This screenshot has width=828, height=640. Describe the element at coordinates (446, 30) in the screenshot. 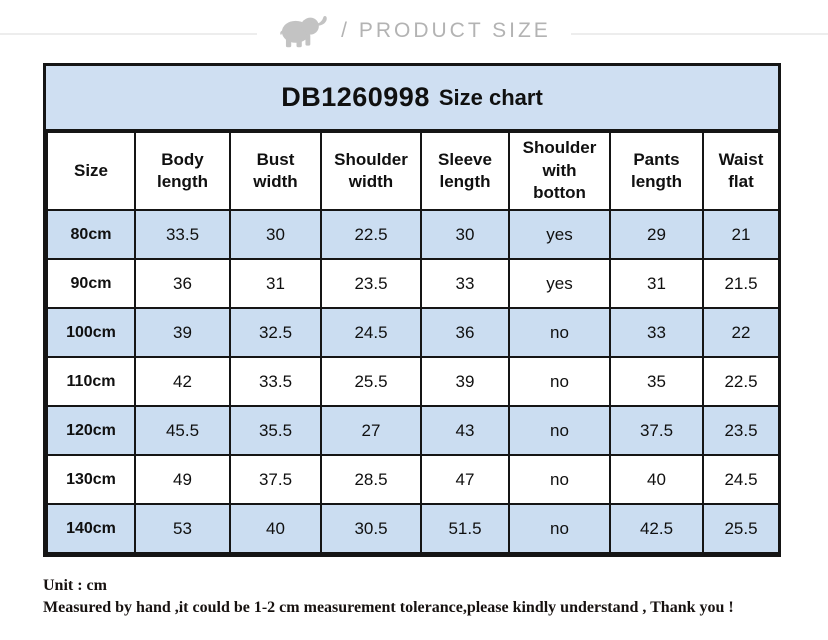

I see `page-header-title: / PRODUCT SIZE` at that location.